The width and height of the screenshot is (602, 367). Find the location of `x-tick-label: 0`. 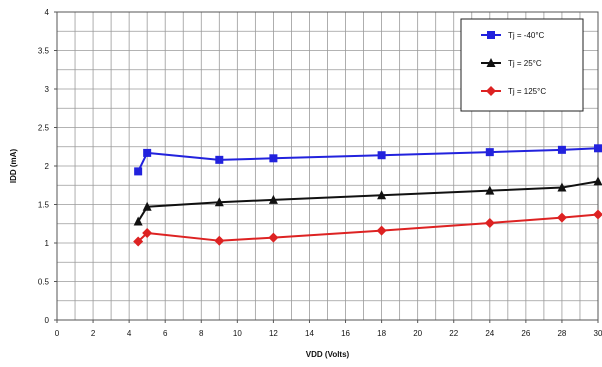

x-tick-label: 0 is located at coordinates (57, 333).